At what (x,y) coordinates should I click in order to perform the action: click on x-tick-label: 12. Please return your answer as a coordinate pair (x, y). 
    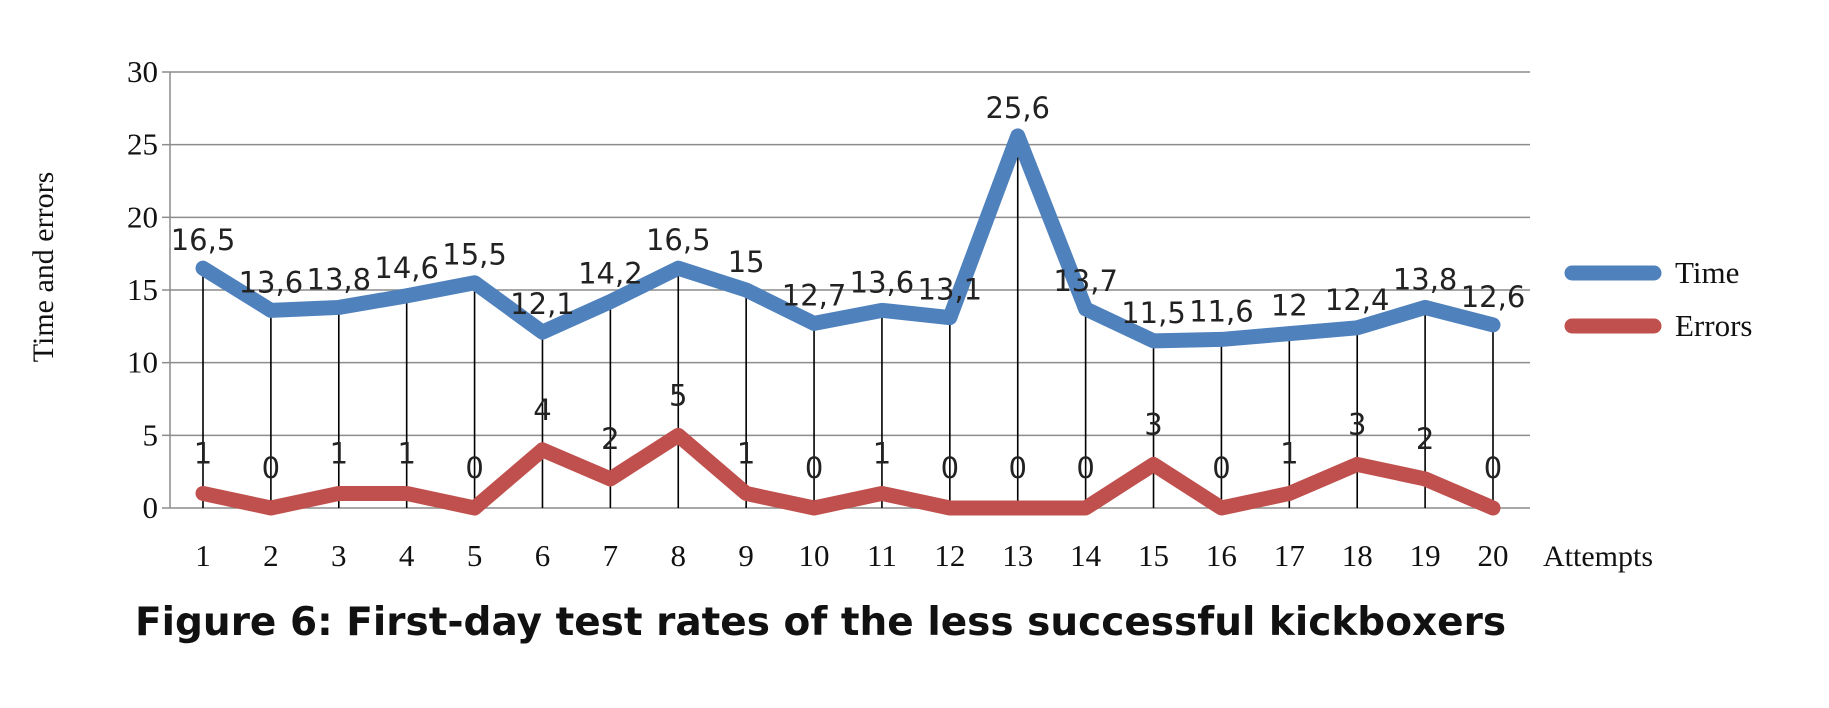
    Looking at the image, I should click on (949, 555).